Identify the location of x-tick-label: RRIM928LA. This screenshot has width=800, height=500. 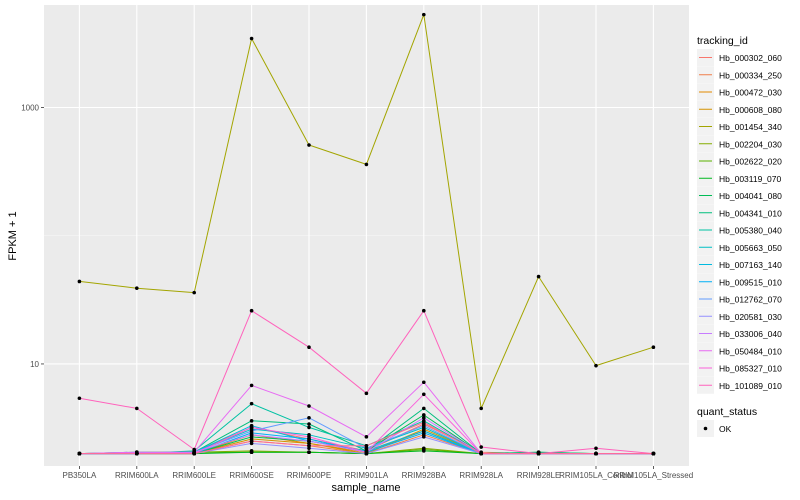
(481, 475).